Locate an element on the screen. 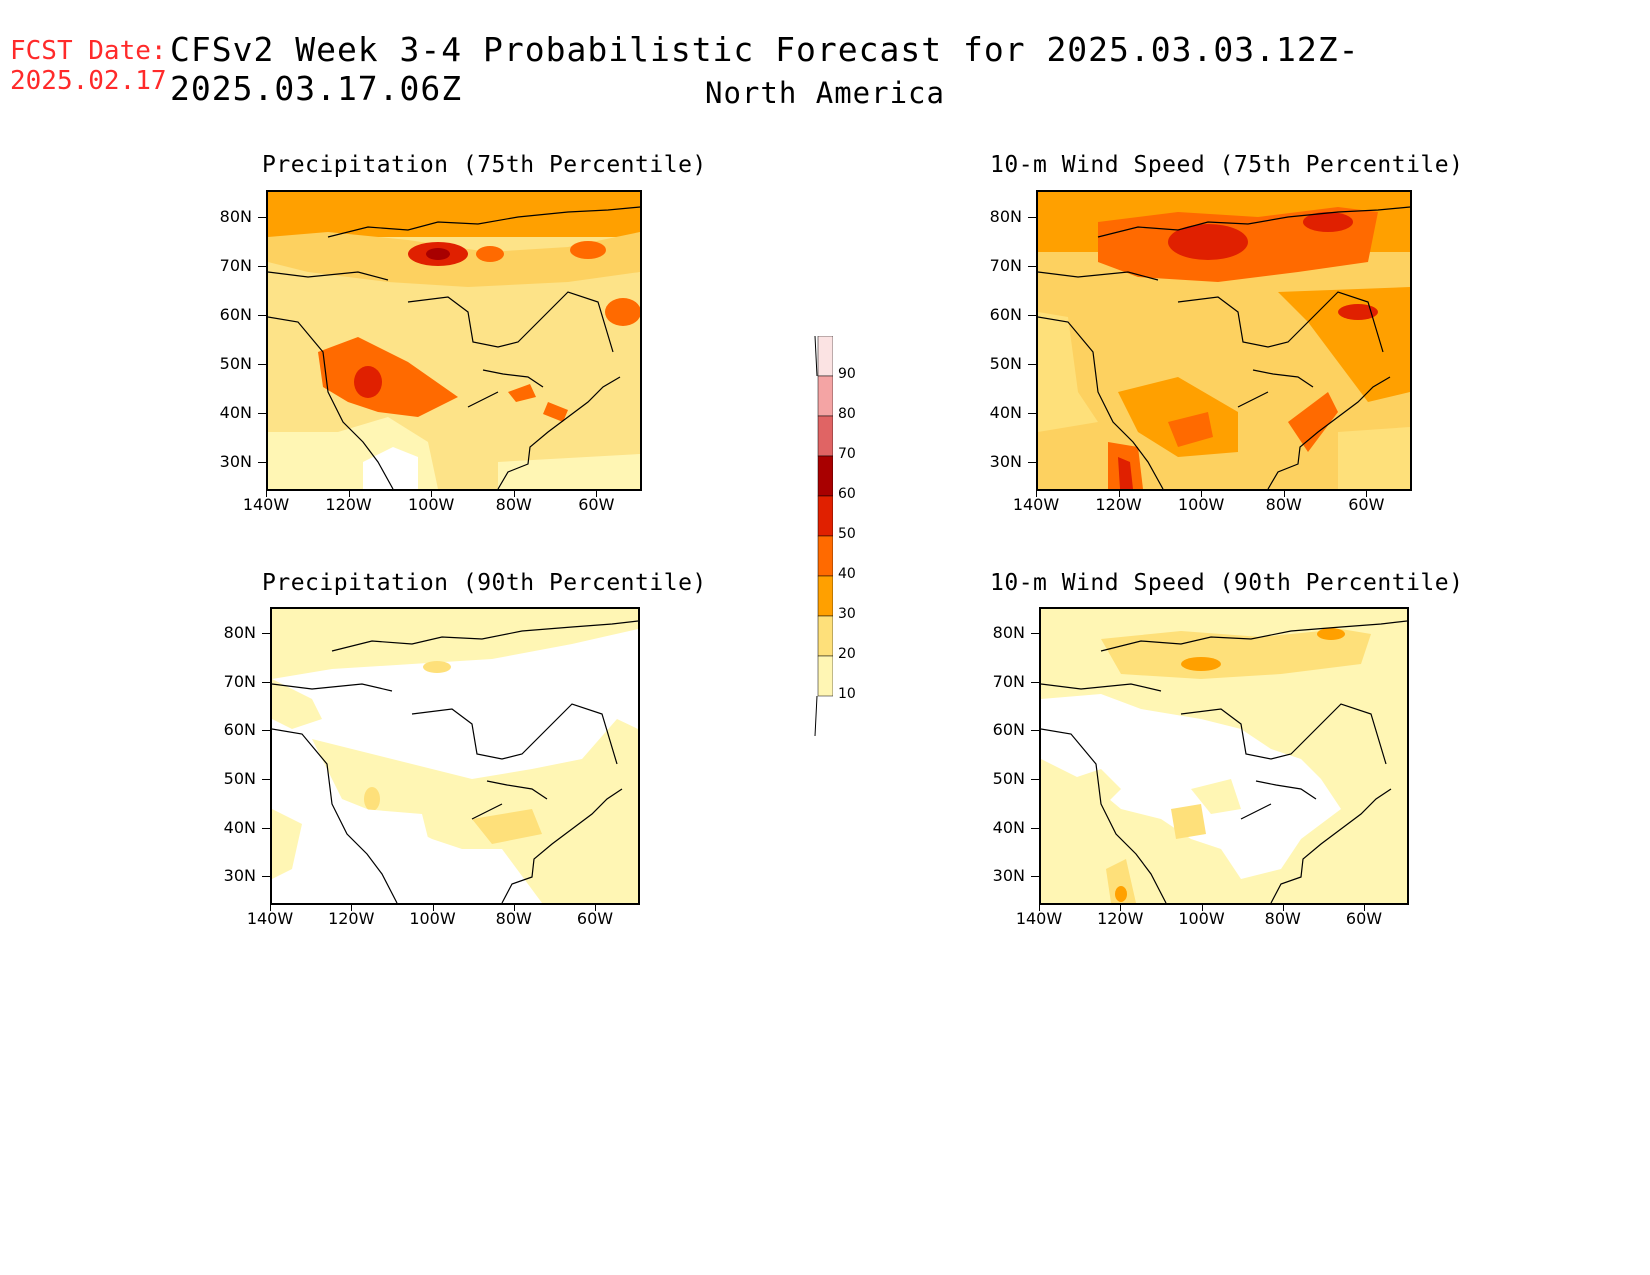  panel-title-precip-75: Precipitation (75th Percentile) is located at coordinates (484, 165).